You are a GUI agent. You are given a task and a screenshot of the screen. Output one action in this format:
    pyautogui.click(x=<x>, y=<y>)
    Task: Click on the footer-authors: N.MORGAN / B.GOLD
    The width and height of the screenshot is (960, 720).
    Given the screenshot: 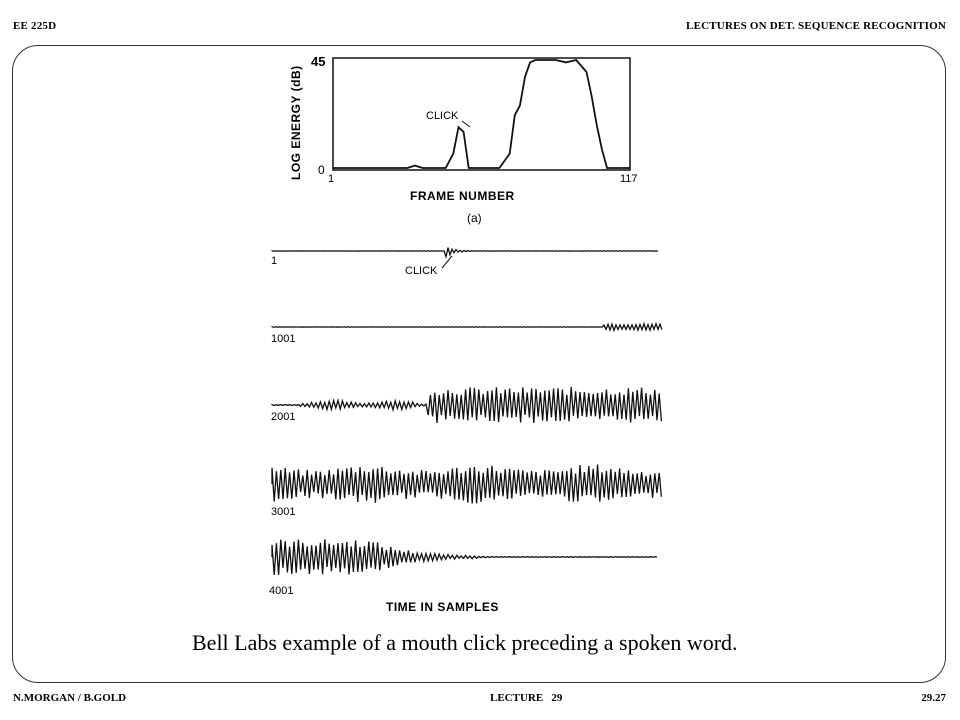 What is the action you would take?
    pyautogui.click(x=70, y=698)
    